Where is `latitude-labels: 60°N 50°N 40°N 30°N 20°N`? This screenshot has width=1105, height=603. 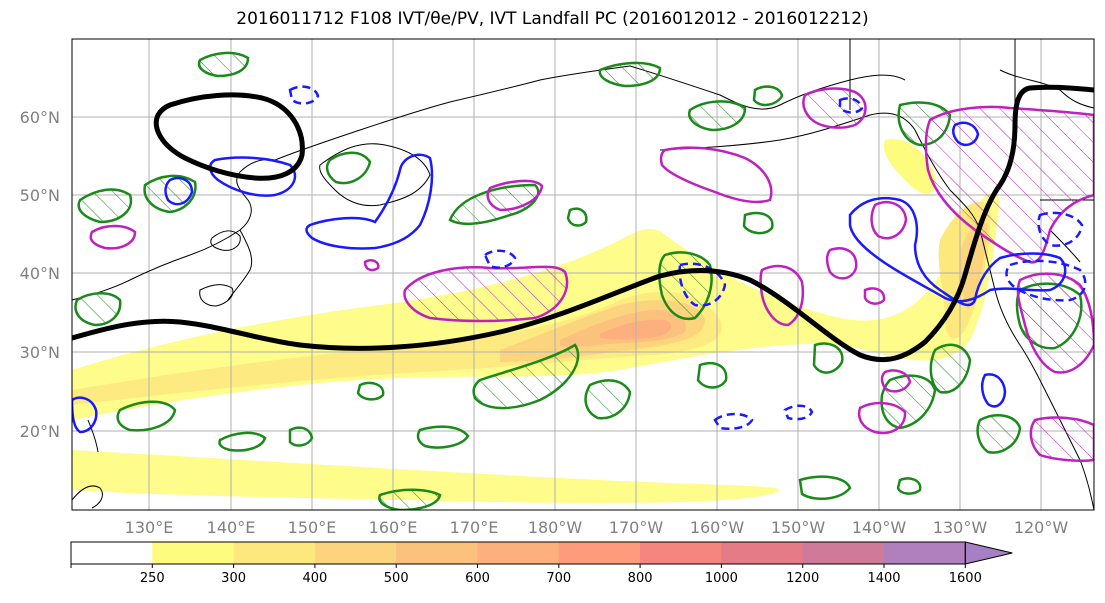
latitude-labels: 60°N 50°N 40°N 30°N 20°N is located at coordinates (40, 274).